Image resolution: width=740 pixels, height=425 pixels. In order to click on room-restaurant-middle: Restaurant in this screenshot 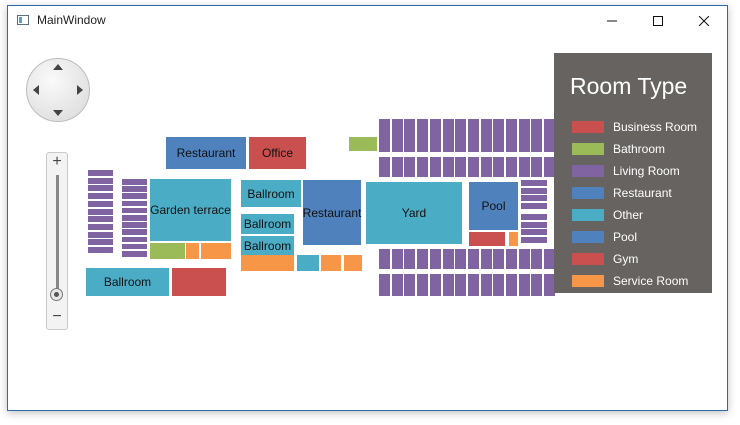, I will do `click(332, 212)`.